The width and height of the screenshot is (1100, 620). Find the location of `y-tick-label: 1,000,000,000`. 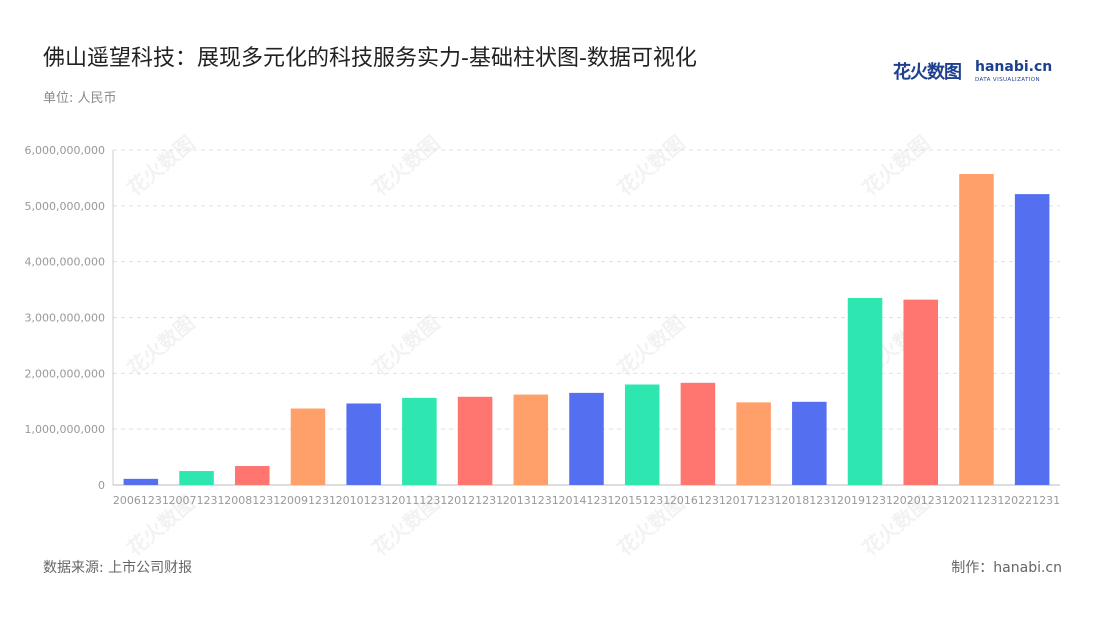

y-tick-label: 1,000,000,000 is located at coordinates (65, 429).